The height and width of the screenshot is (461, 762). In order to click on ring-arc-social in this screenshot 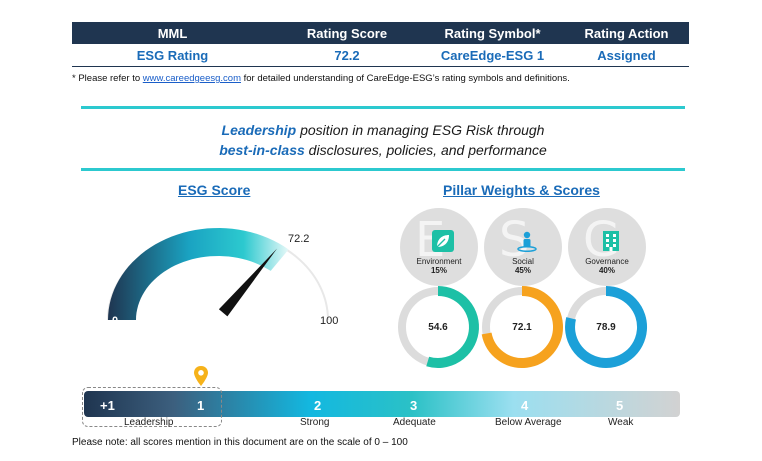, I will do `click(522, 327)`.